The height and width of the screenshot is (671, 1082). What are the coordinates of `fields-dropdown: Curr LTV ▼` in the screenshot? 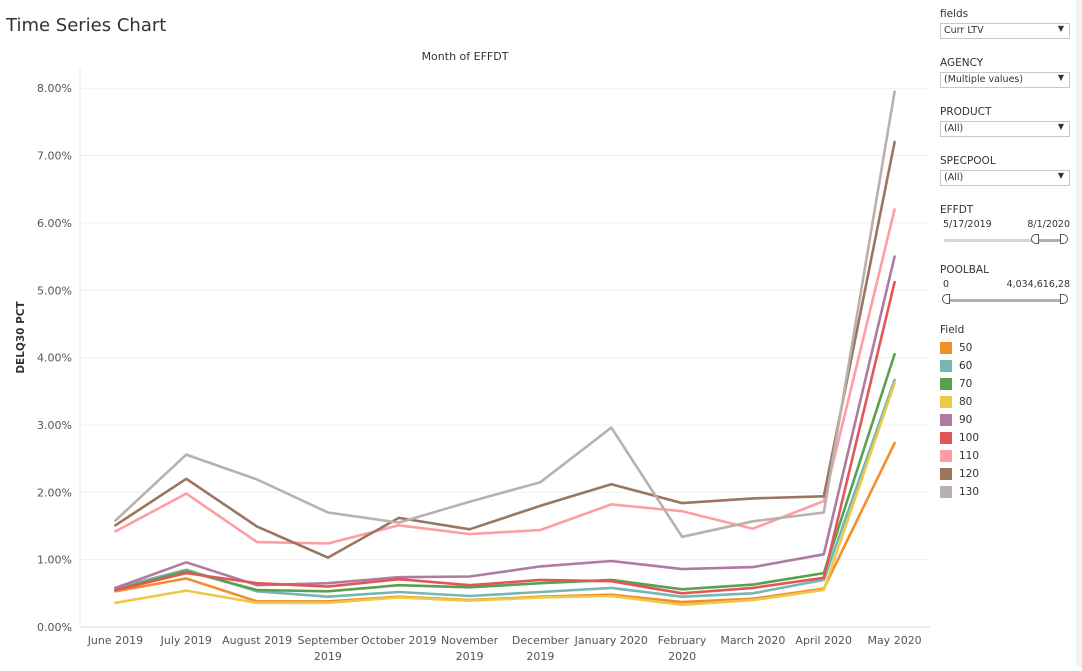 It's located at (1005, 31).